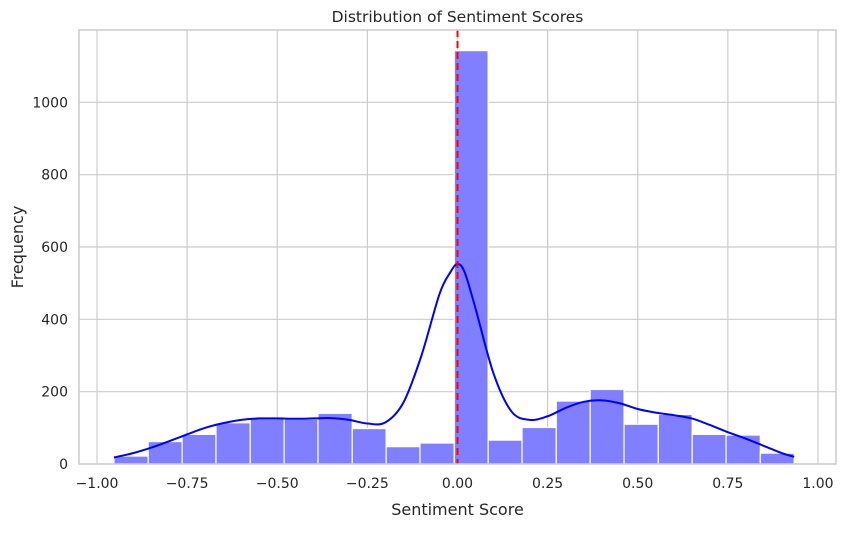 Image resolution: width=864 pixels, height=555 pixels. Describe the element at coordinates (50, 103) in the screenshot. I see `y-tick-label: 1000` at that location.